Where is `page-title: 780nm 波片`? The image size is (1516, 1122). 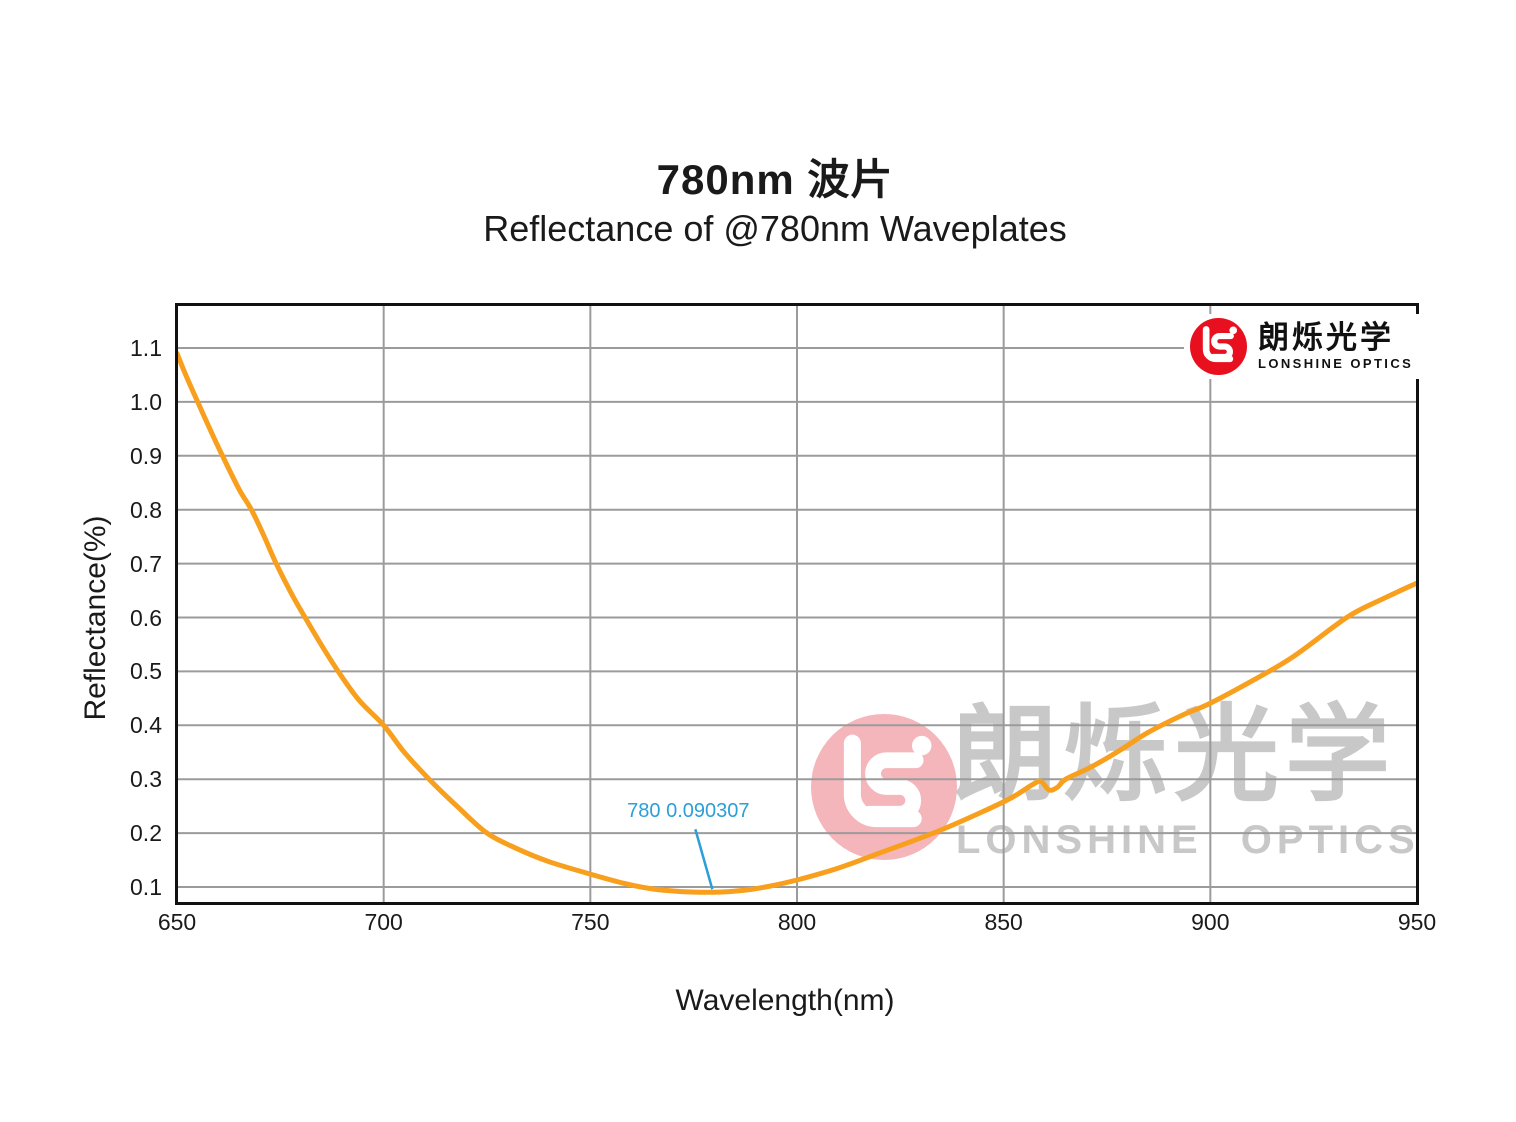 page-title: 780nm 波片 is located at coordinates (775, 179).